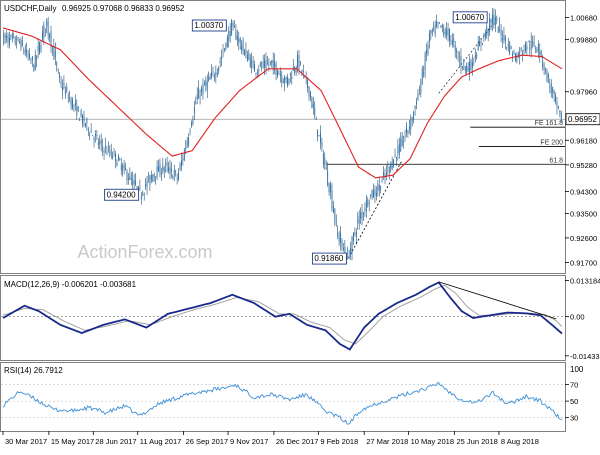  What do you see at coordinates (339, 441) in the screenshot?
I see `time-axis-label: 9 Feb 2018` at bounding box center [339, 441].